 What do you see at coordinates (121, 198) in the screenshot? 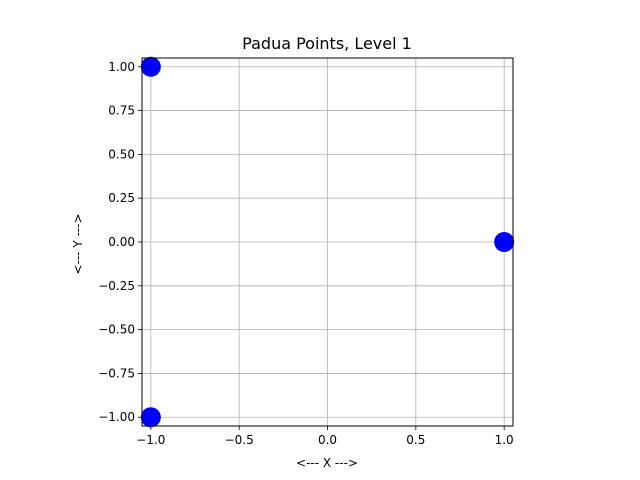
I see `y-tick-label: 0.25` at bounding box center [121, 198].